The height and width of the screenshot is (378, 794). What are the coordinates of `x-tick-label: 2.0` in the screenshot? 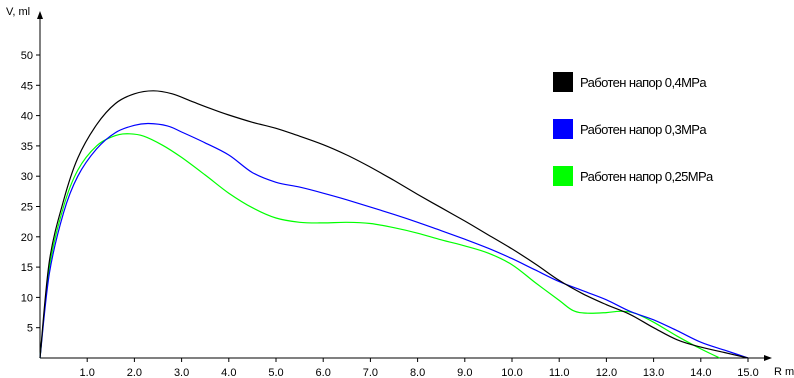 It's located at (134, 372).